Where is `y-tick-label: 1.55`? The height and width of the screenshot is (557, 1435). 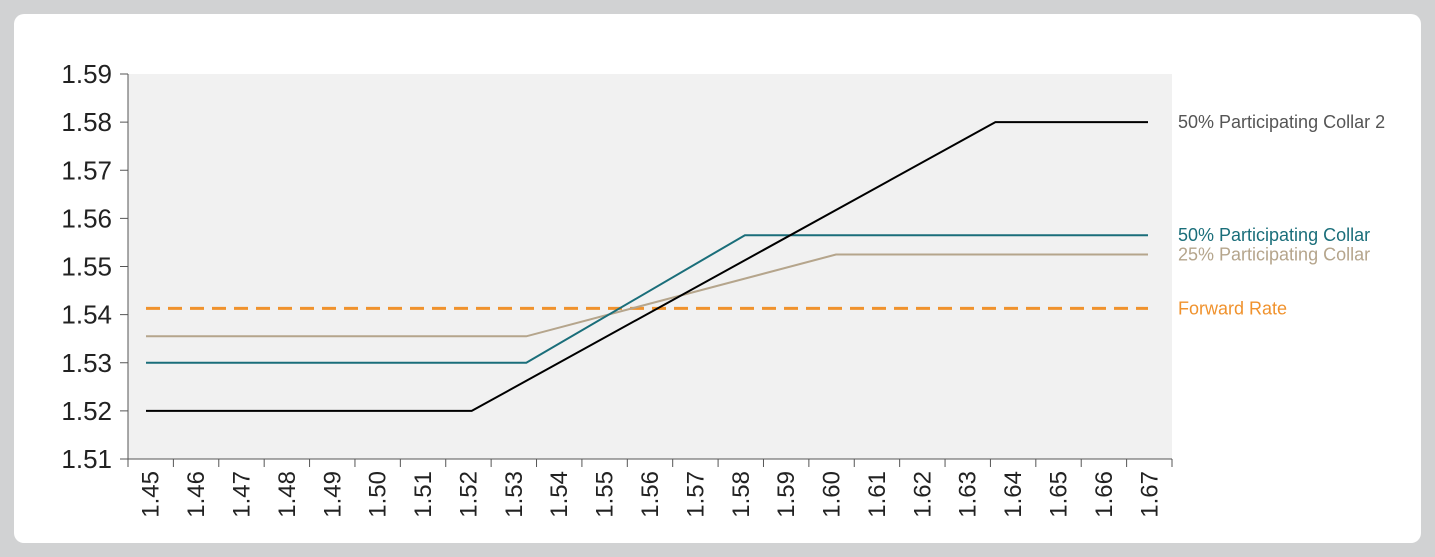 y-tick-label: 1.55 is located at coordinates (86, 267).